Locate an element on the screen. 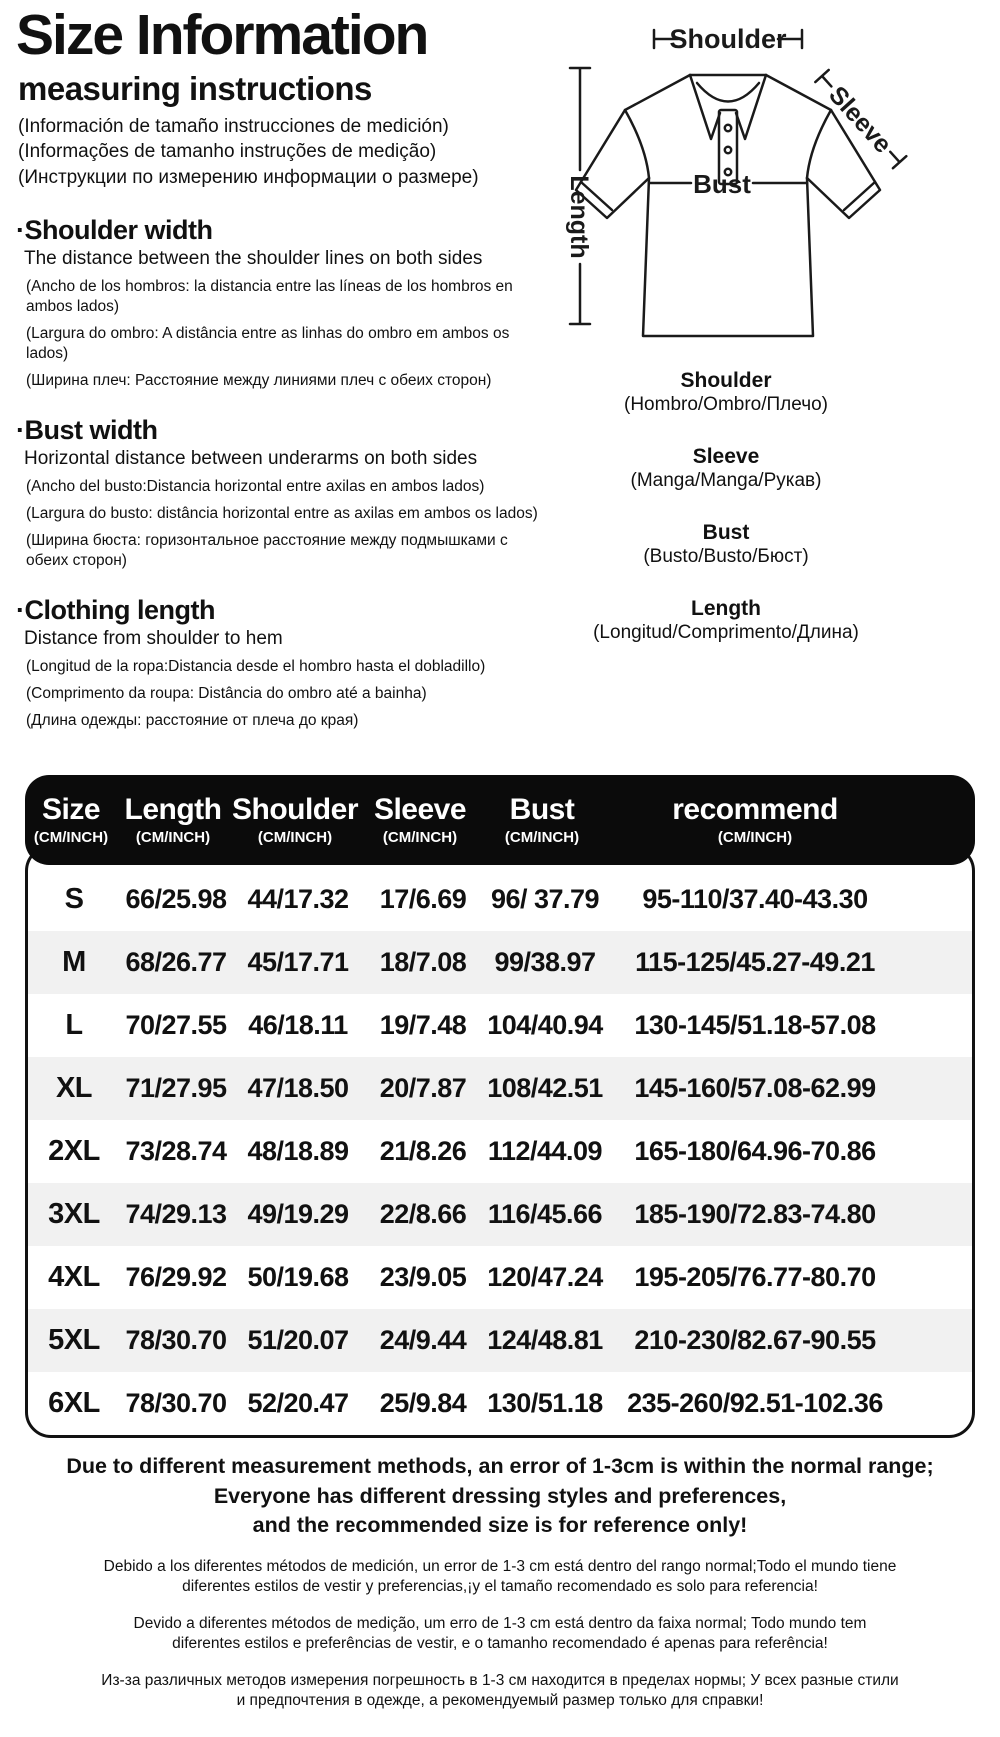 Image resolution: width=1000 pixels, height=1737 pixels. column-header-length: Length (CM/INCH) is located at coordinates (173, 820).